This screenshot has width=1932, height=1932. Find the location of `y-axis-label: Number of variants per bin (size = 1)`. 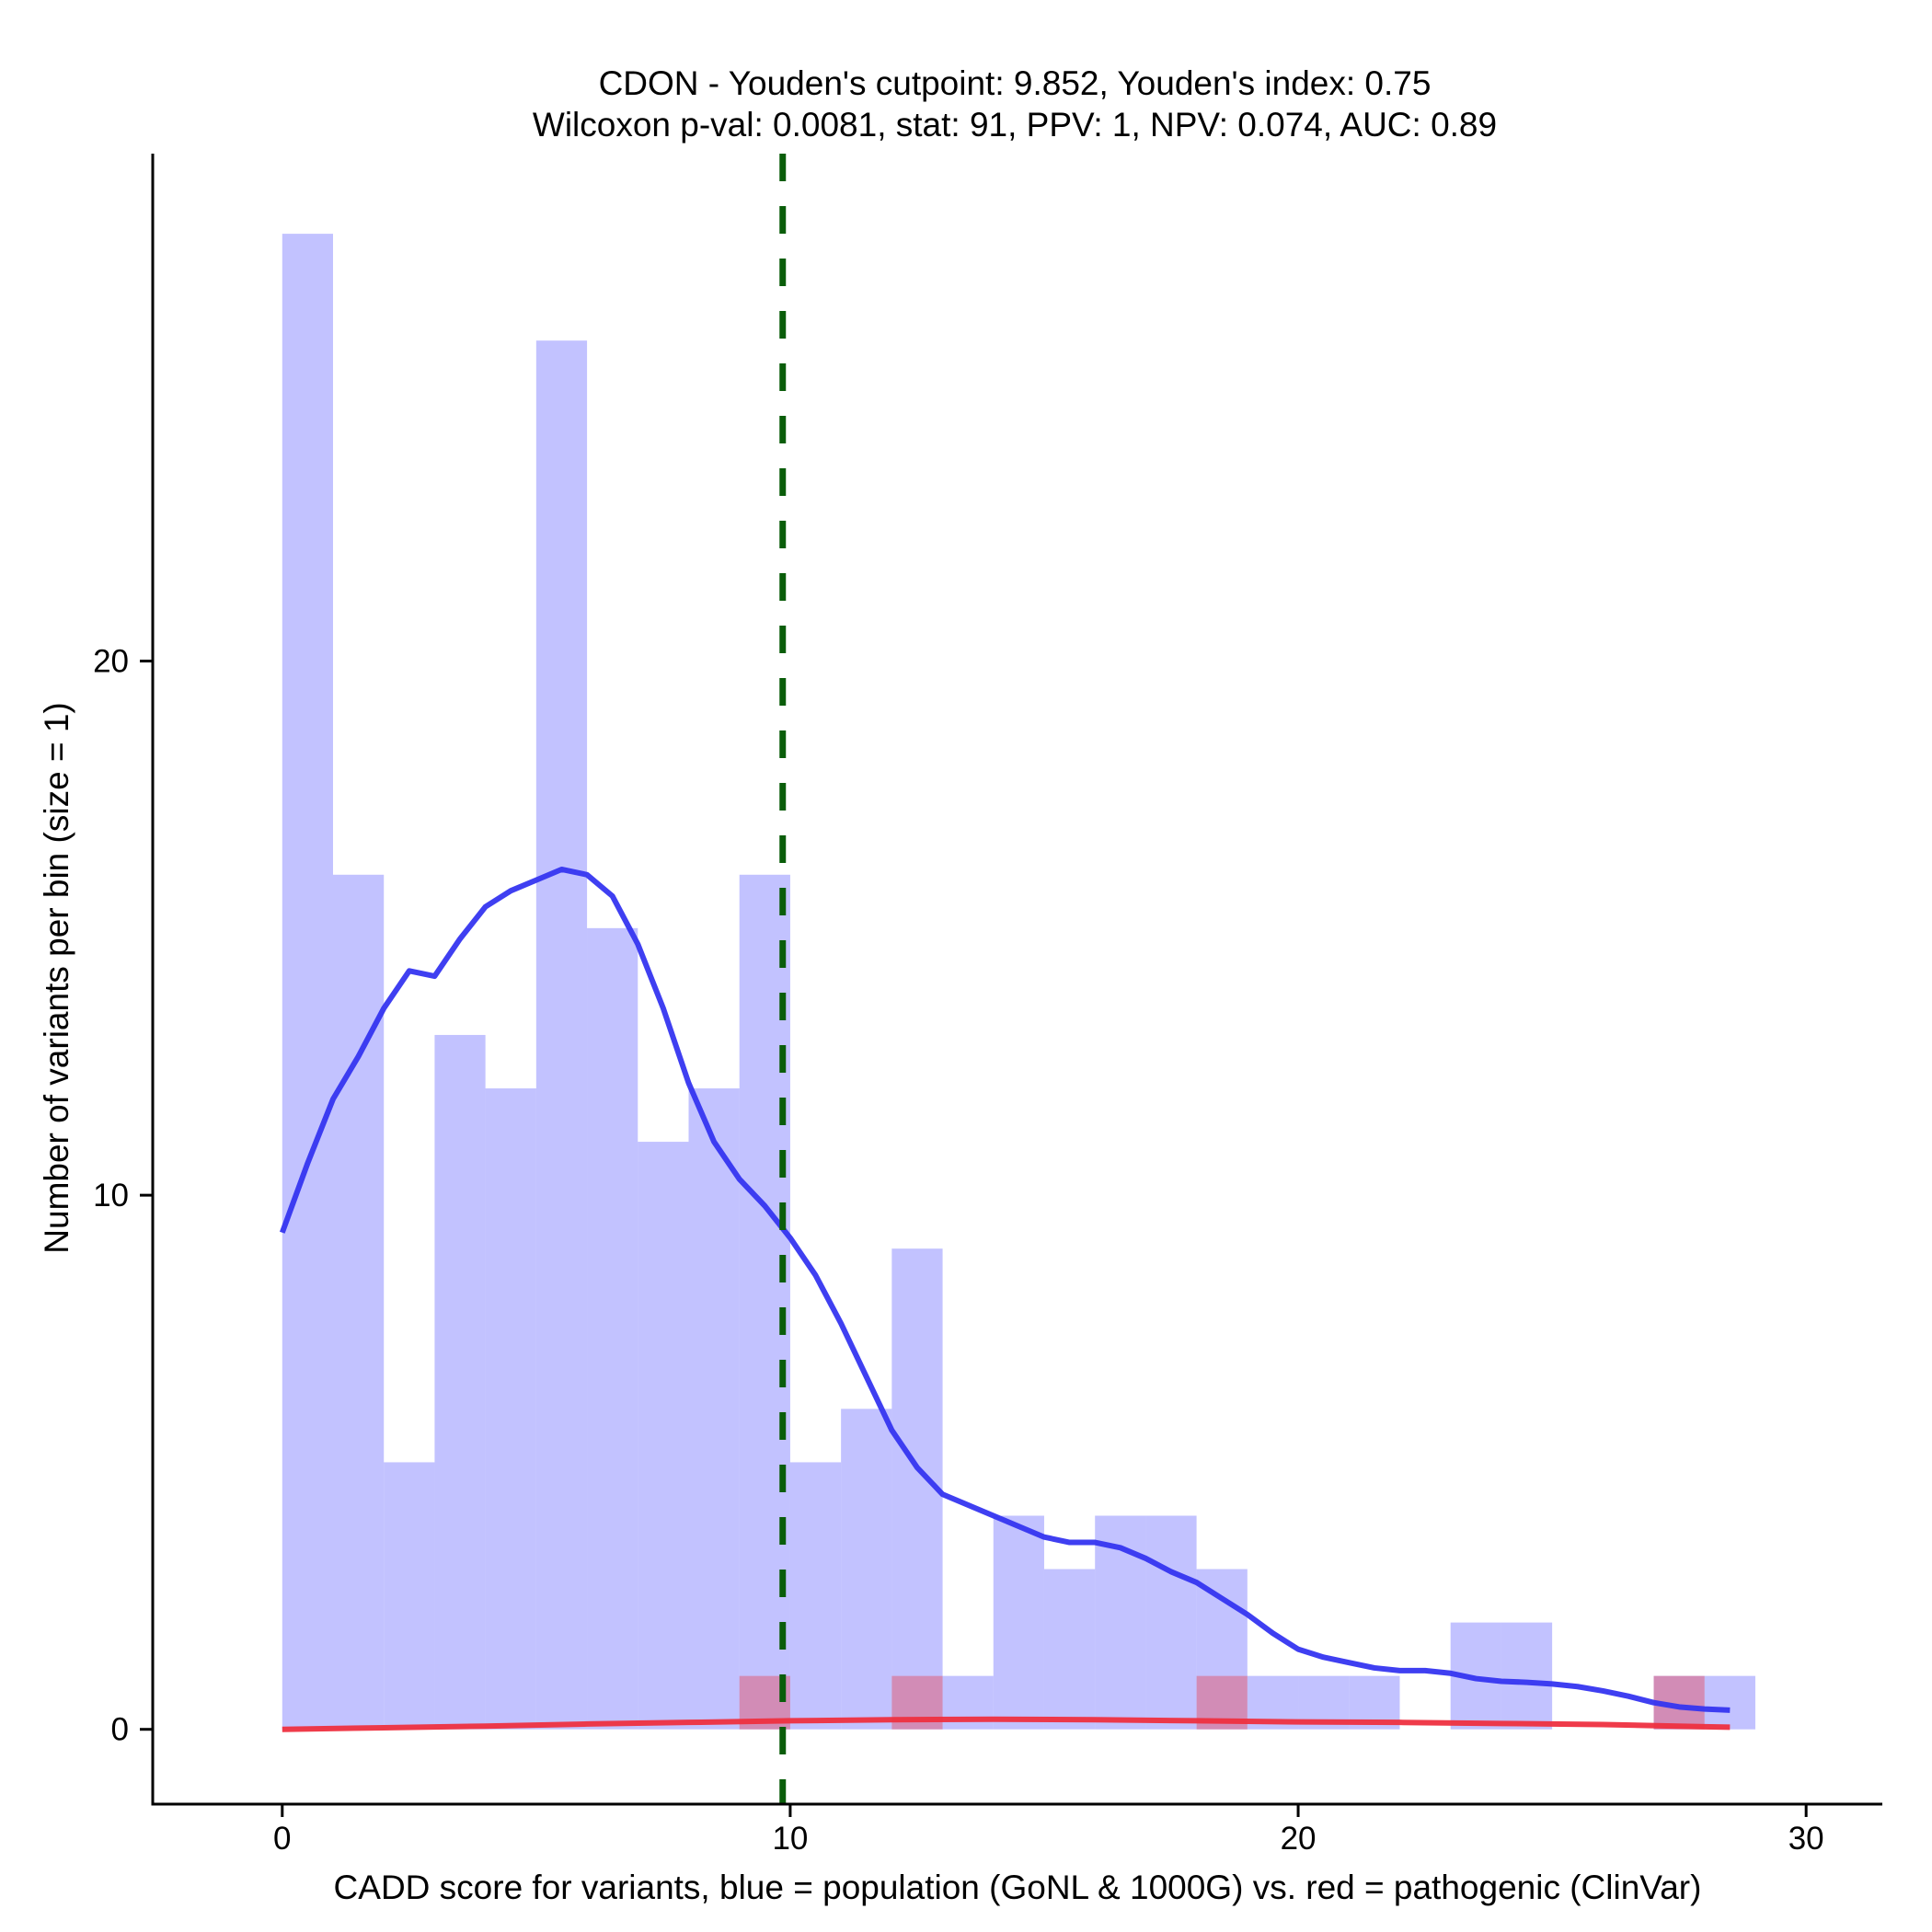

y-axis-label: Number of variants per bin (size = 1) is located at coordinates (56, 977).